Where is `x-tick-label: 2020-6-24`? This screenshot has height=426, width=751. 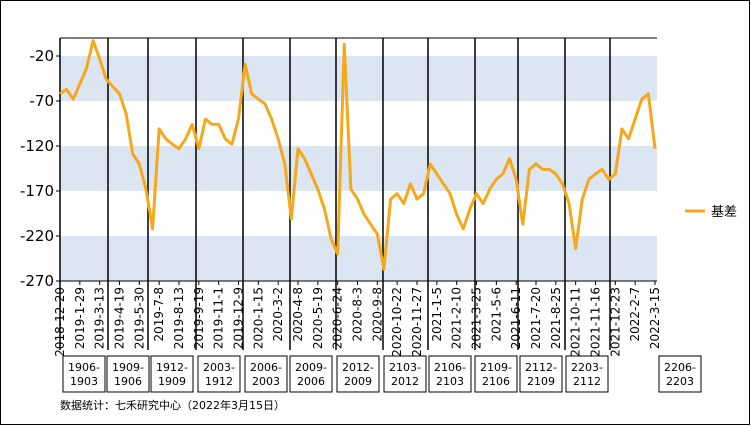 x-tick-label: 2020-6-24 is located at coordinates (338, 318).